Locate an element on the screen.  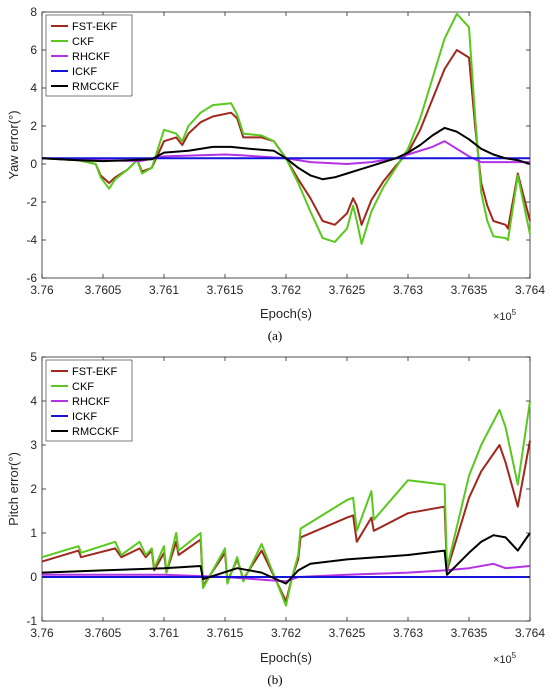
y-tick-label: 3 is located at coordinates (33, 445).